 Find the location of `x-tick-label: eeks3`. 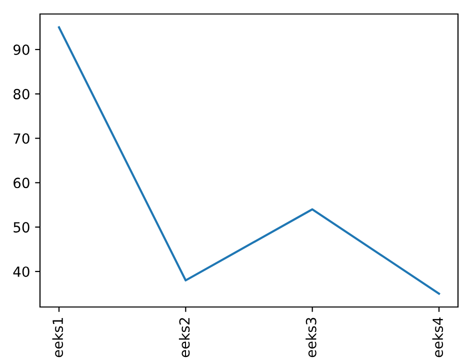

x-tick-label: eeks3 is located at coordinates (311, 338).